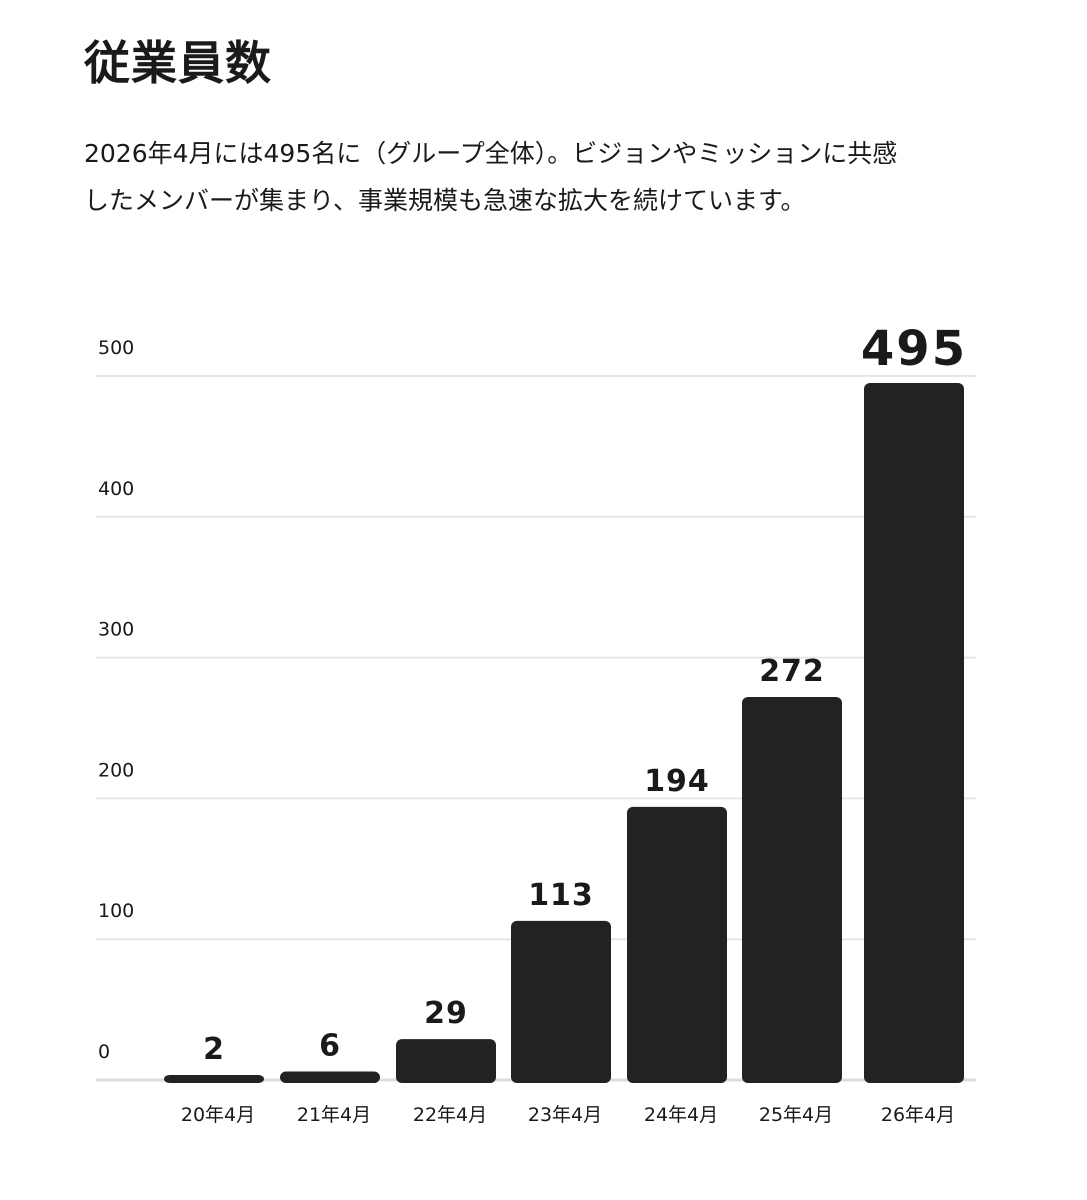  What do you see at coordinates (104, 1052) in the screenshot?
I see `y-tick-label: 0` at bounding box center [104, 1052].